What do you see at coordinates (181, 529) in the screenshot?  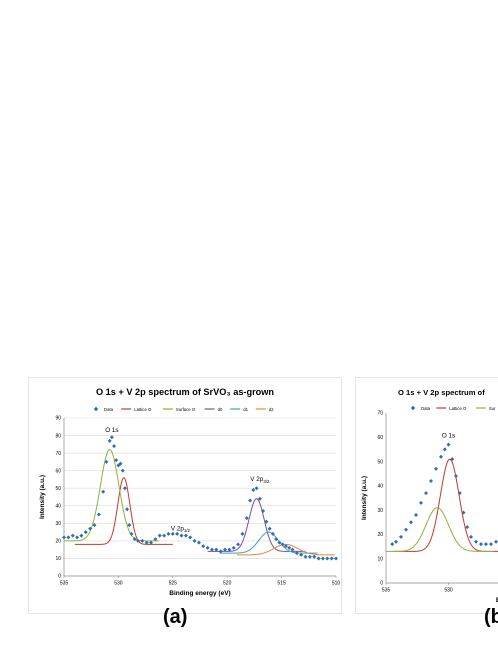 I see `annotation-label: V 2p1/2` at bounding box center [181, 529].